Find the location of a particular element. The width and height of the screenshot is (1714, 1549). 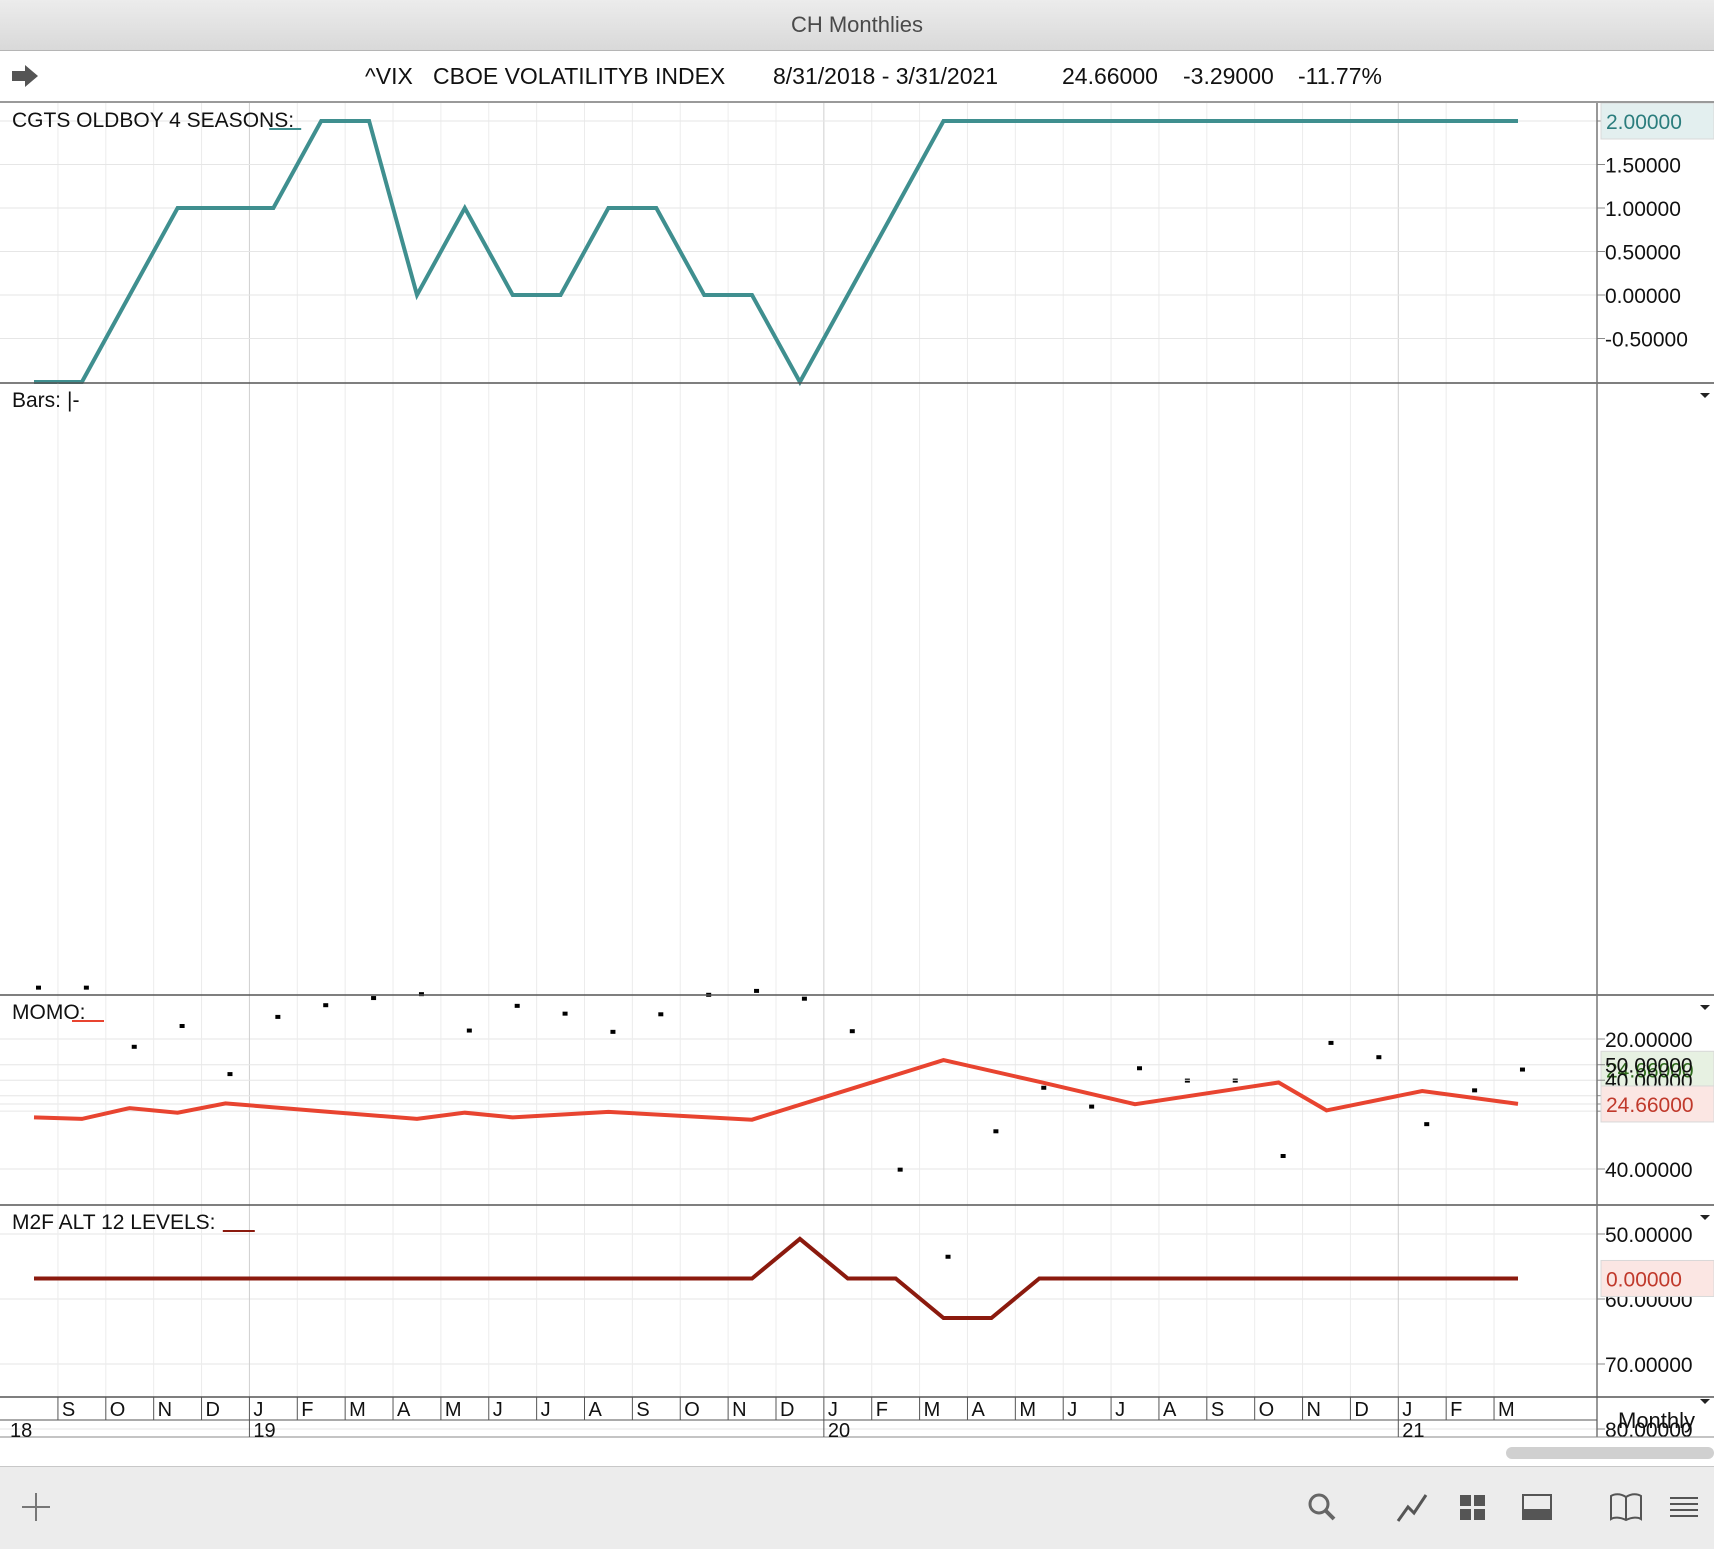

arrow-right-icon is located at coordinates (25, 76).